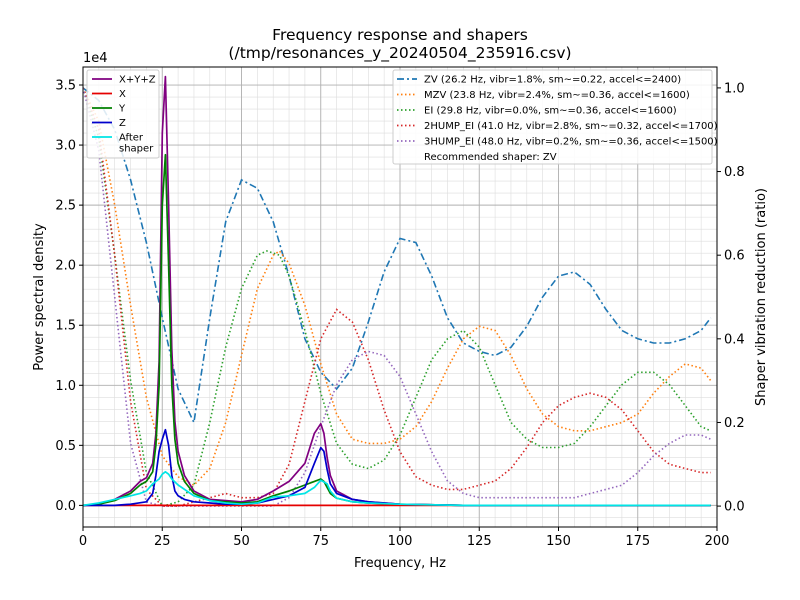  Describe the element at coordinates (320, 541) in the screenshot. I see `x-tick-label: 75` at that location.